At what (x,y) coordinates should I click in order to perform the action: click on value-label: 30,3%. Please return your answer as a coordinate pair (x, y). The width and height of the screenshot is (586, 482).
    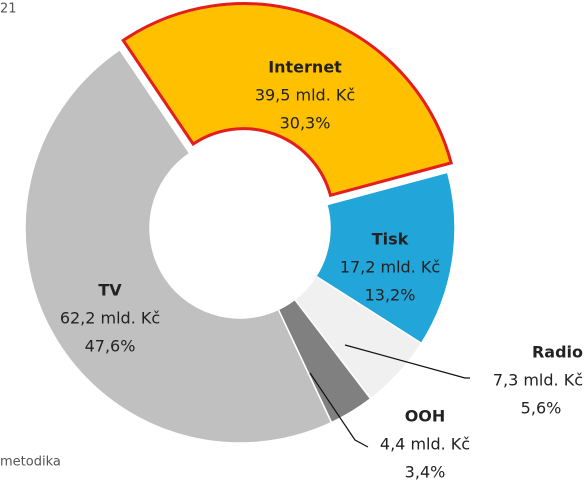
    Looking at the image, I should click on (305, 123).